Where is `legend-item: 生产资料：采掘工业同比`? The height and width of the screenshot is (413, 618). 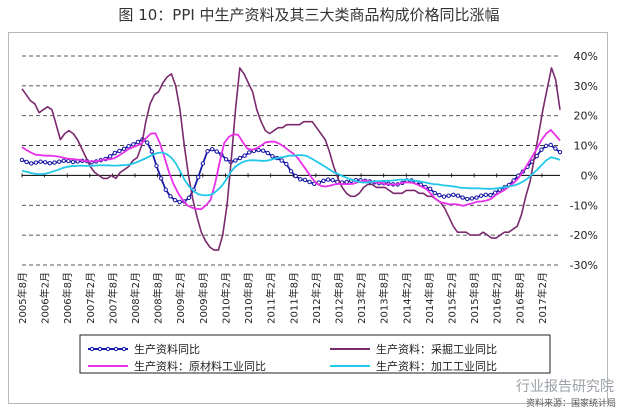 legend-item: 生产资料：采掘工业同比 is located at coordinates (413, 349).